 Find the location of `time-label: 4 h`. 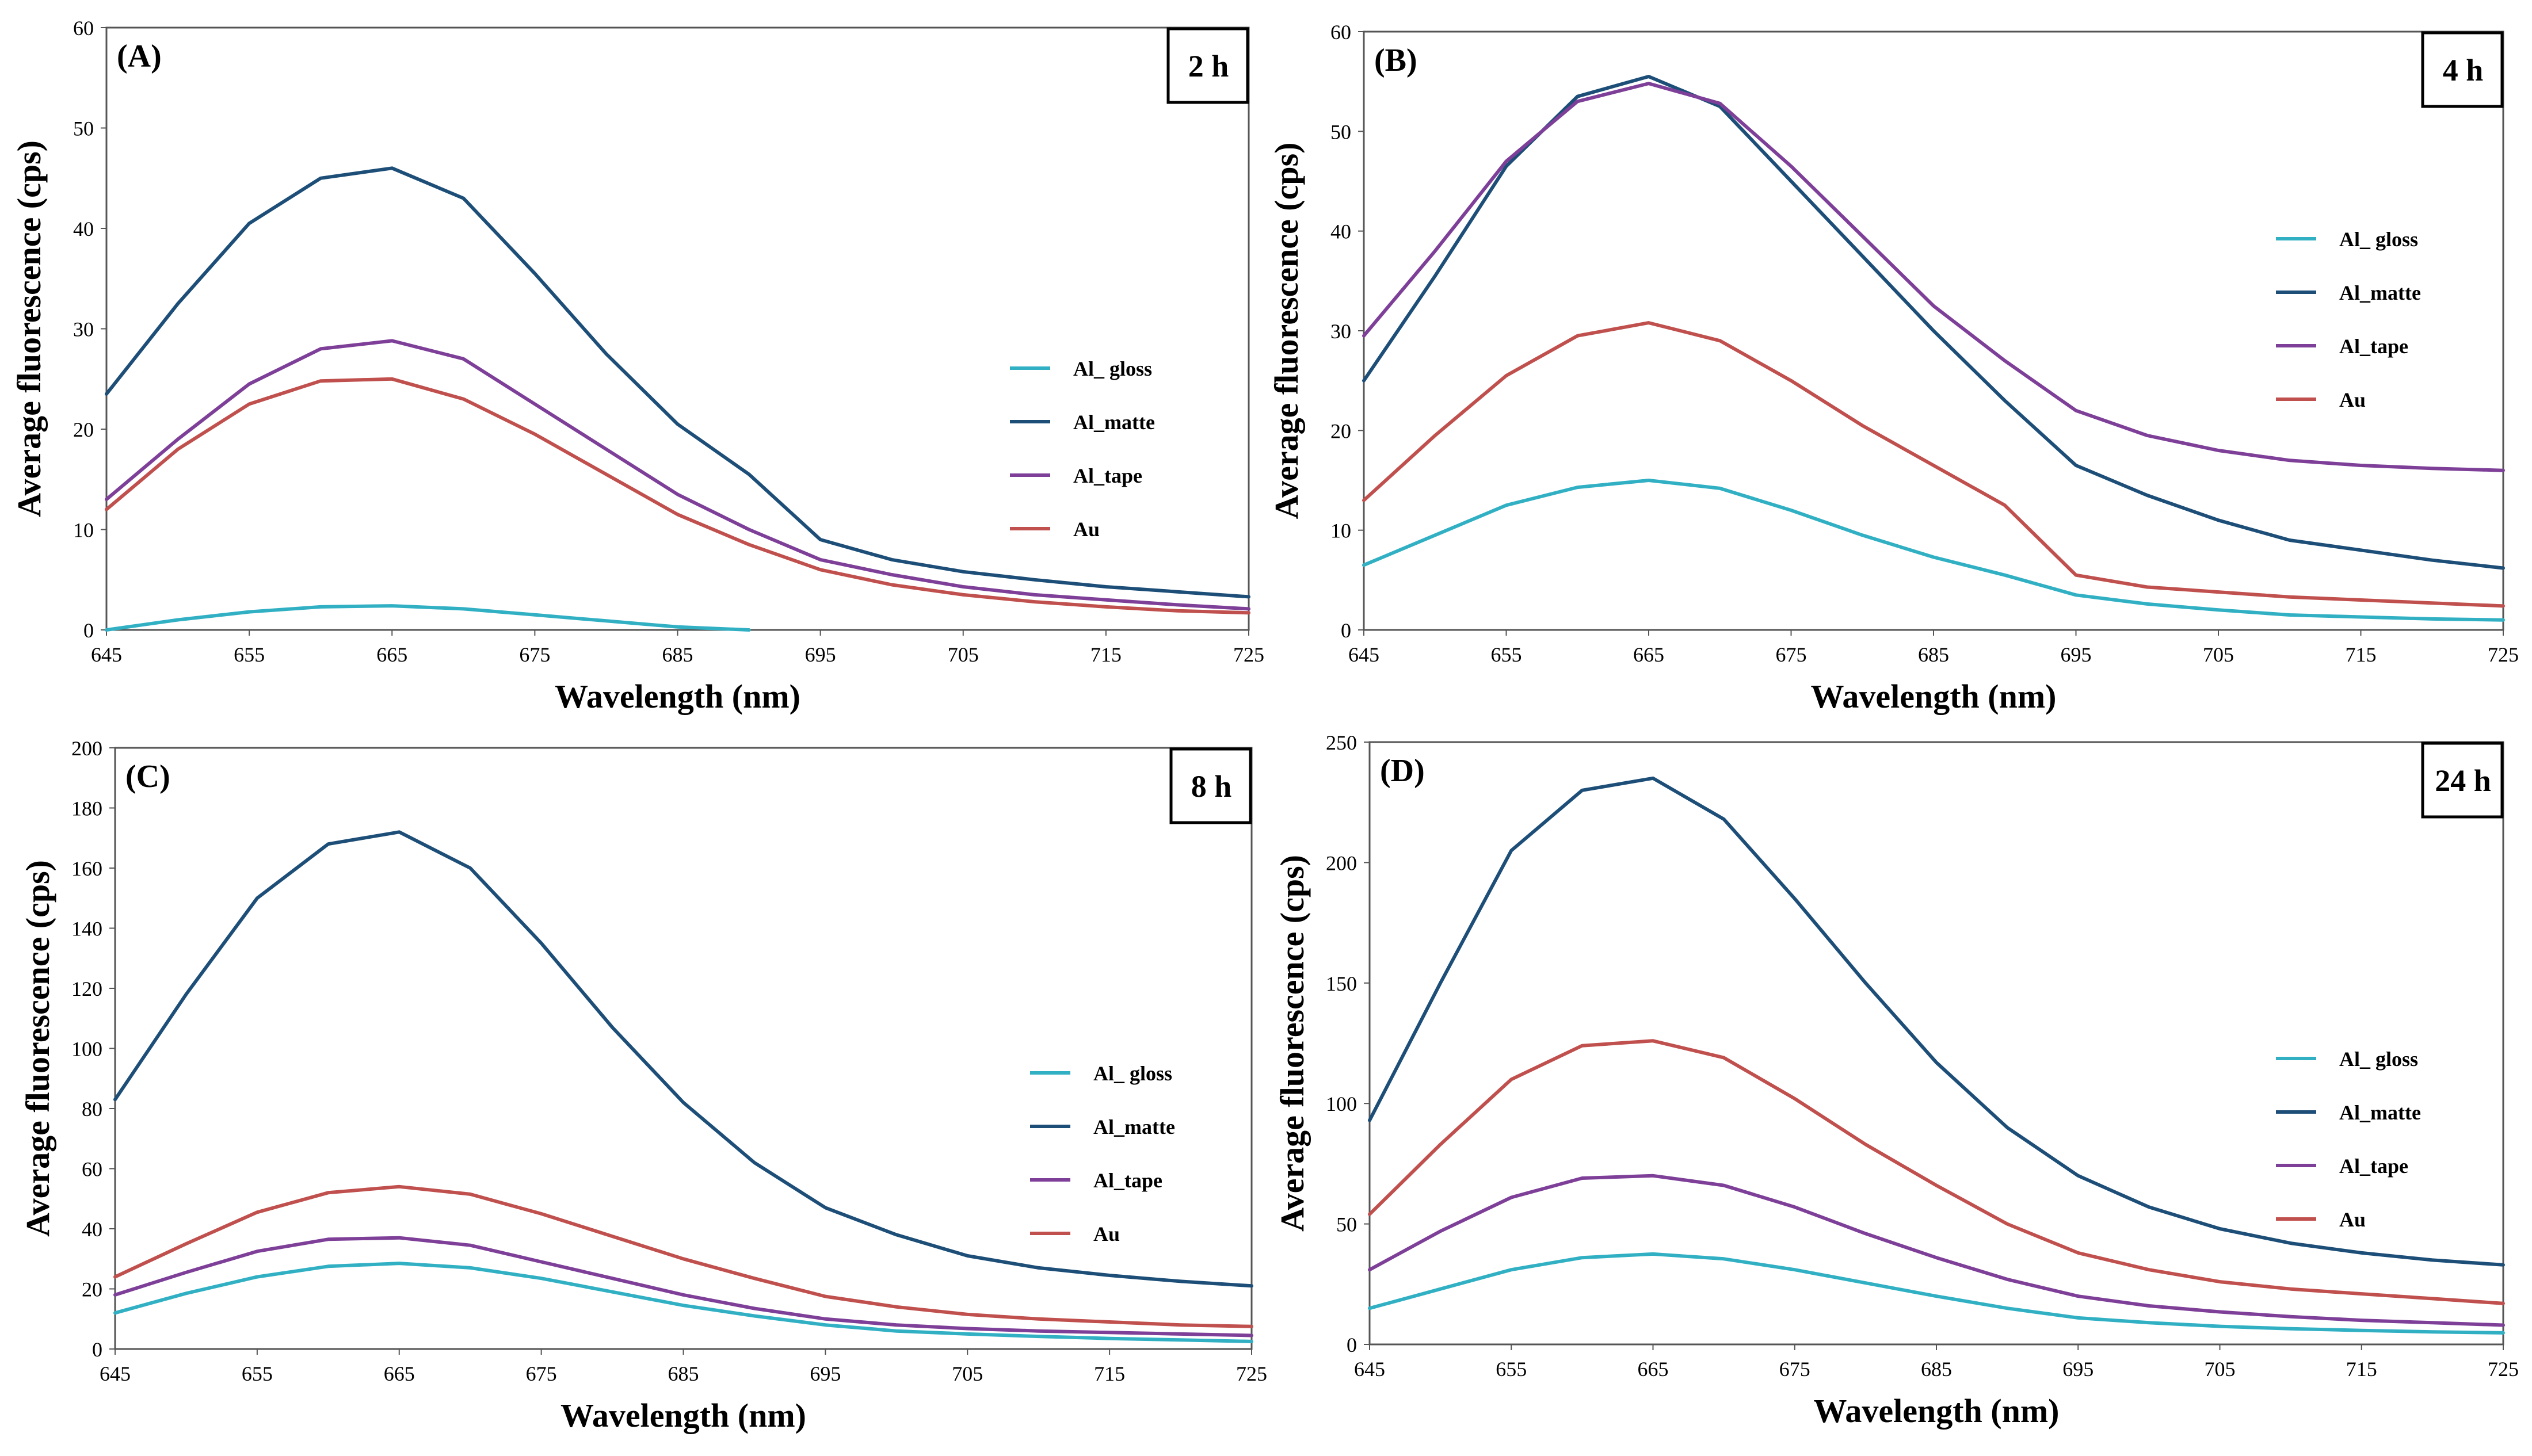

time-label: 4 h is located at coordinates (2463, 70).